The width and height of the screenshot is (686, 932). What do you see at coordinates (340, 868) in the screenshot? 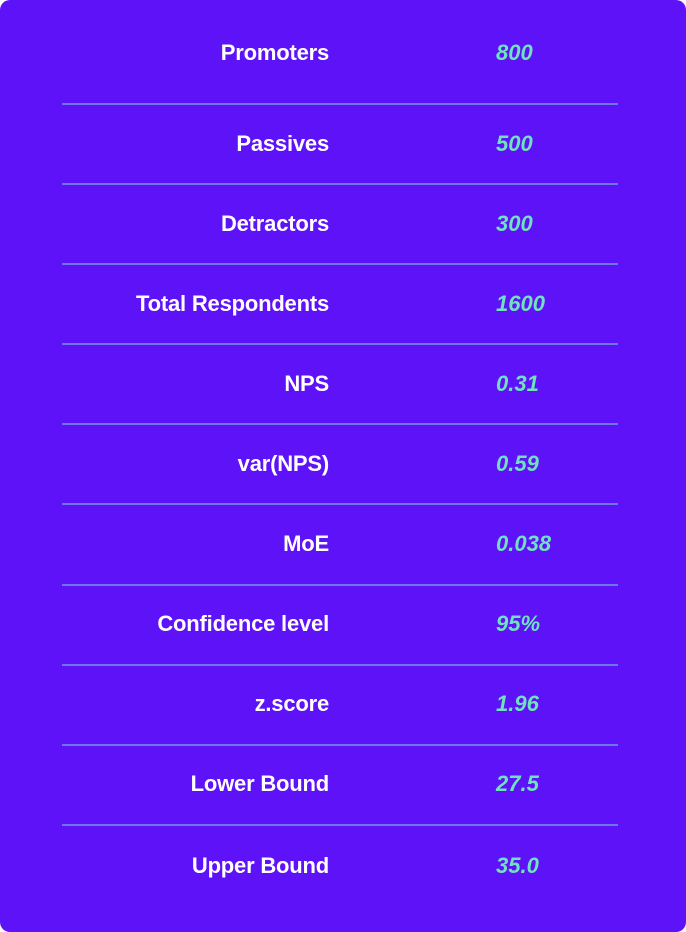
I see `stat-row: Upper Bound 35.0` at bounding box center [340, 868].